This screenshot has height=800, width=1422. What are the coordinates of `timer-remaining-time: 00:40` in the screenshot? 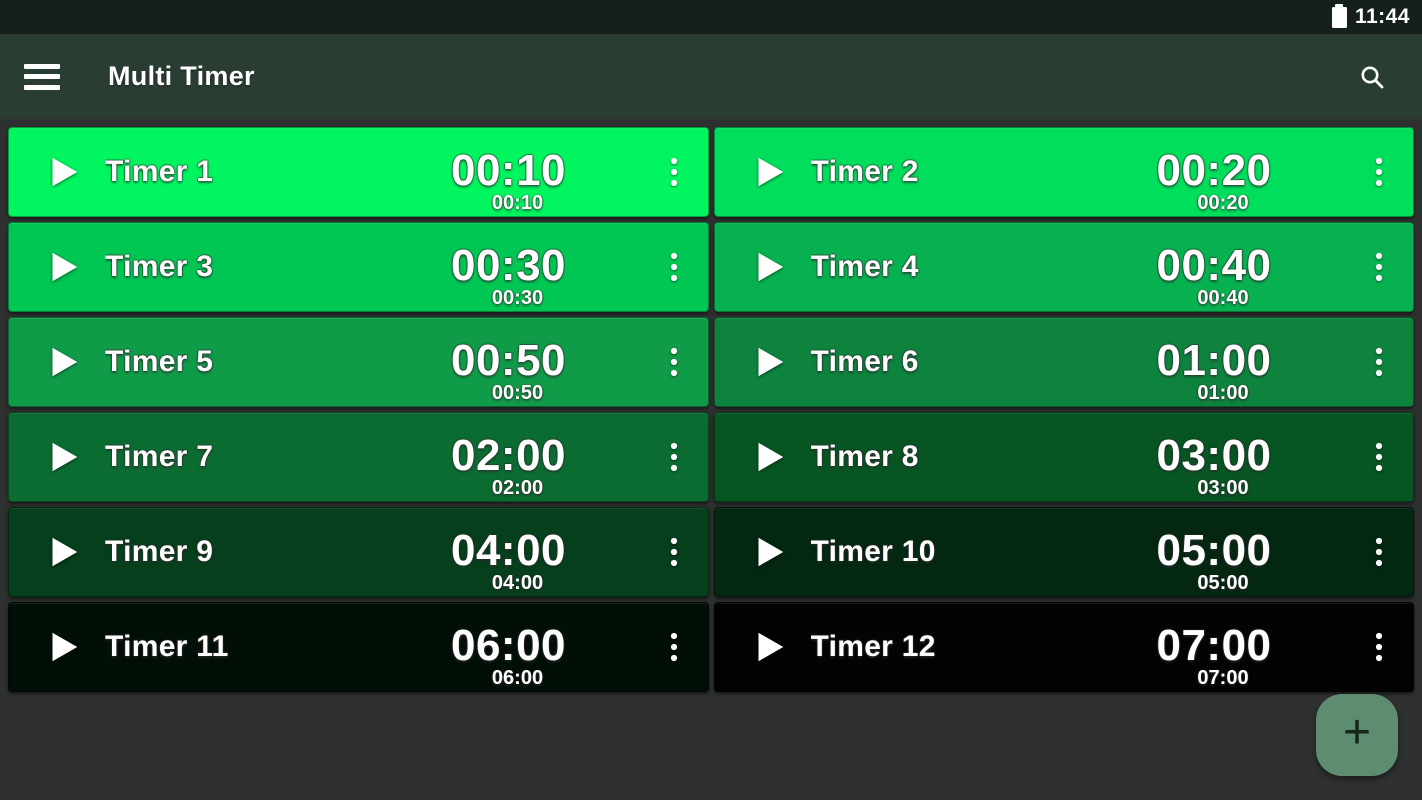 It's located at (1214, 265).